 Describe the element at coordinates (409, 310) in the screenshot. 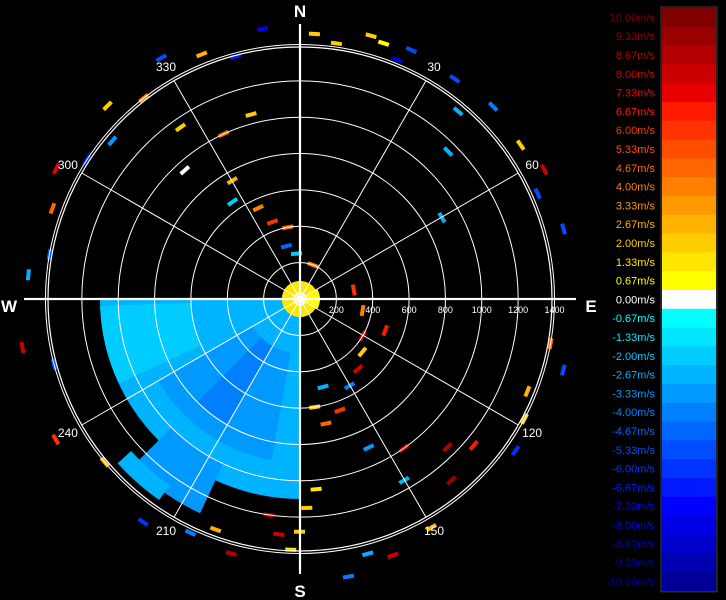

I see `range-tick-label-600: 600` at that location.